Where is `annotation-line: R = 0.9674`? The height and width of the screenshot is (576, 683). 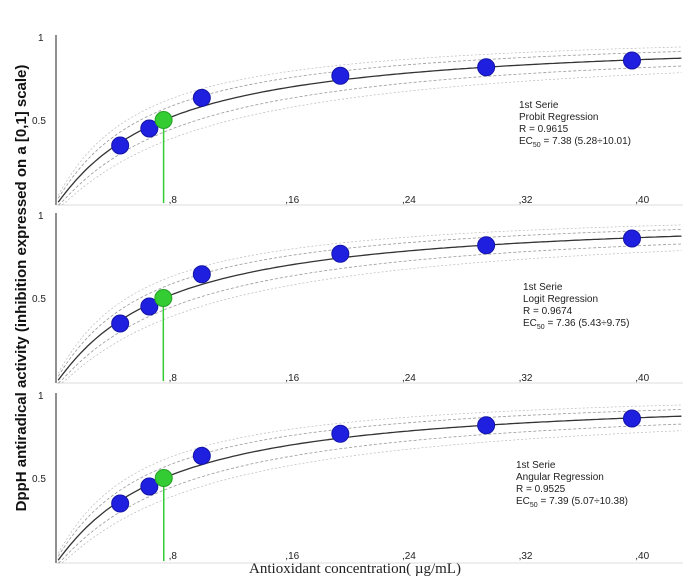 annotation-line: R = 0.9674 is located at coordinates (548, 311).